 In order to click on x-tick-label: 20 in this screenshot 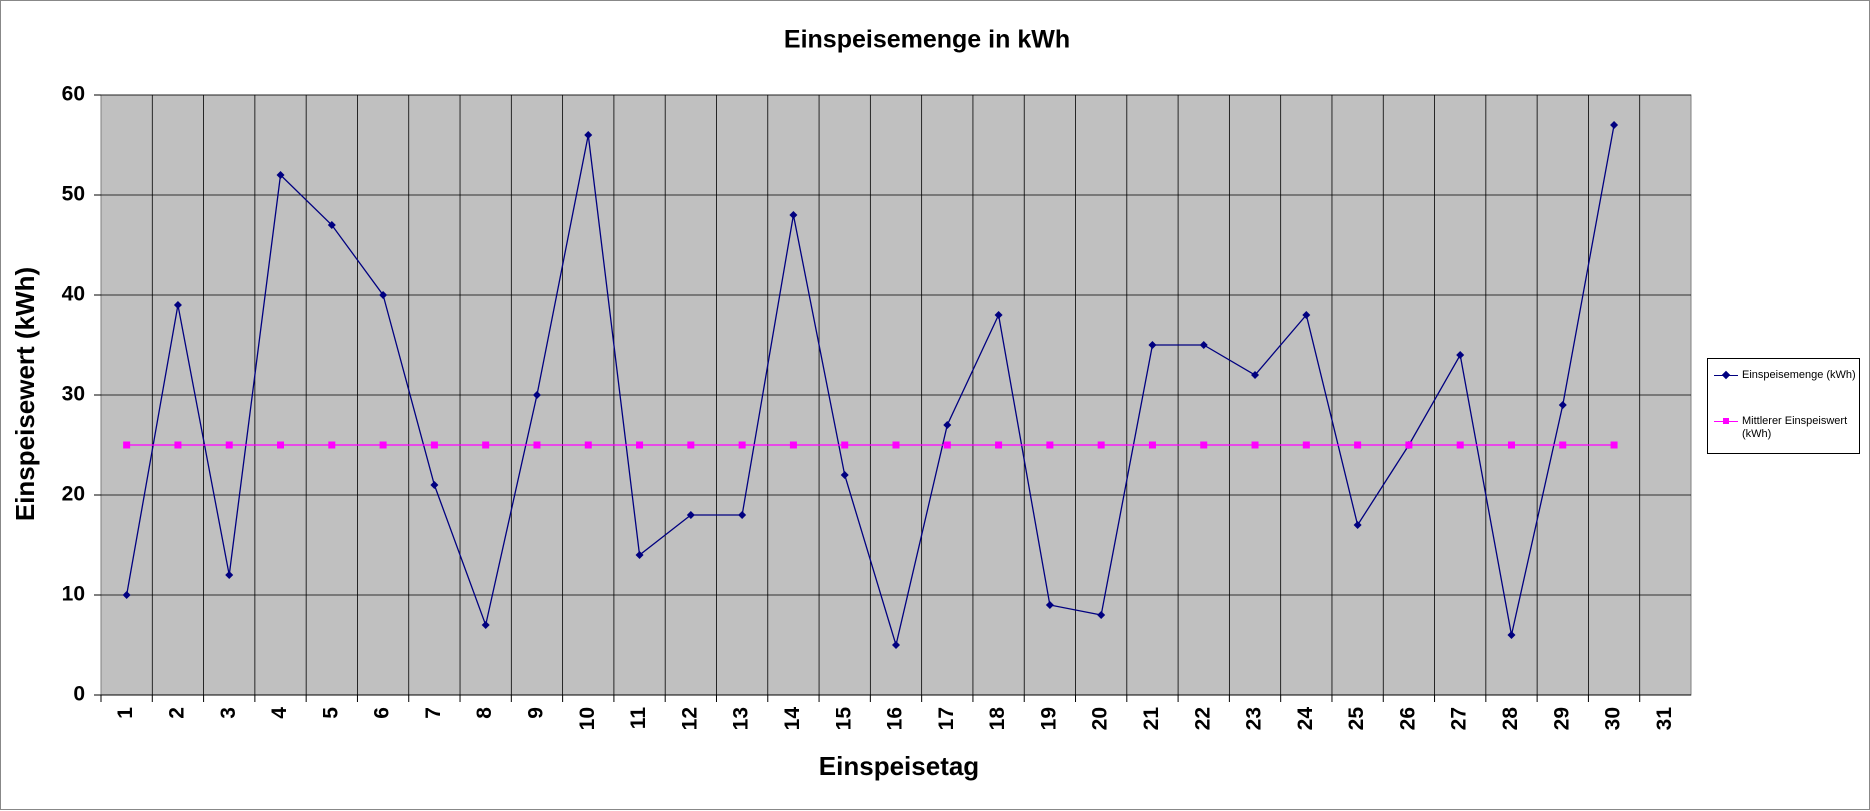, I will do `click(1100, 718)`.